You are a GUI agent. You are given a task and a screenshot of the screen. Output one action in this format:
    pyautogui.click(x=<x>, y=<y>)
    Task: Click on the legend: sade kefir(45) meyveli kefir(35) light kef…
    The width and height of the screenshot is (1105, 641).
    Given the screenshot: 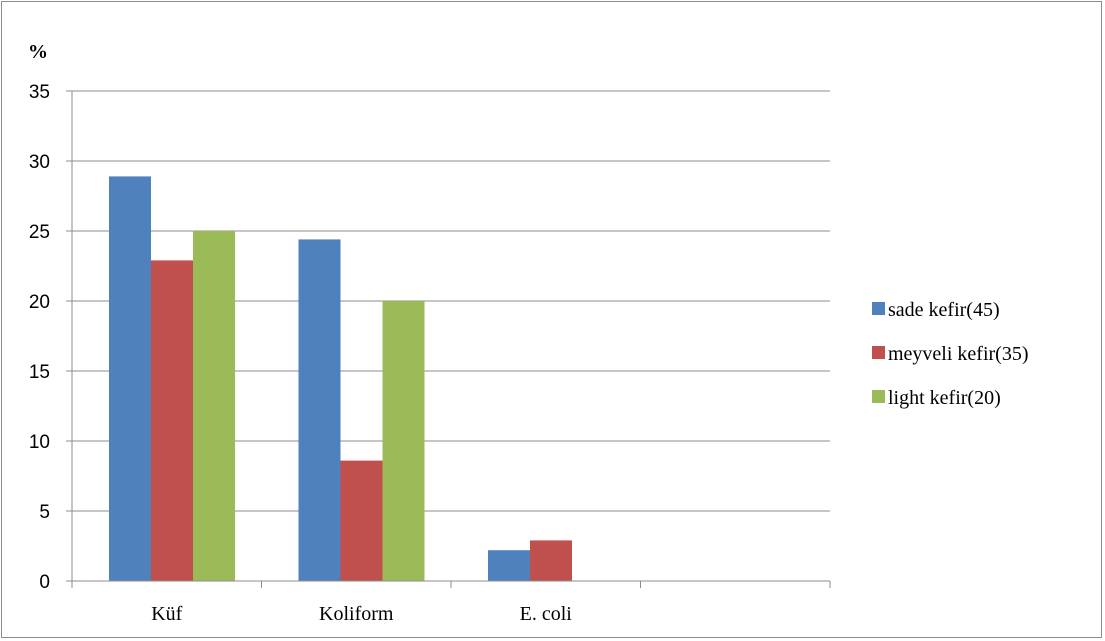 What is the action you would take?
    pyautogui.click(x=950, y=354)
    